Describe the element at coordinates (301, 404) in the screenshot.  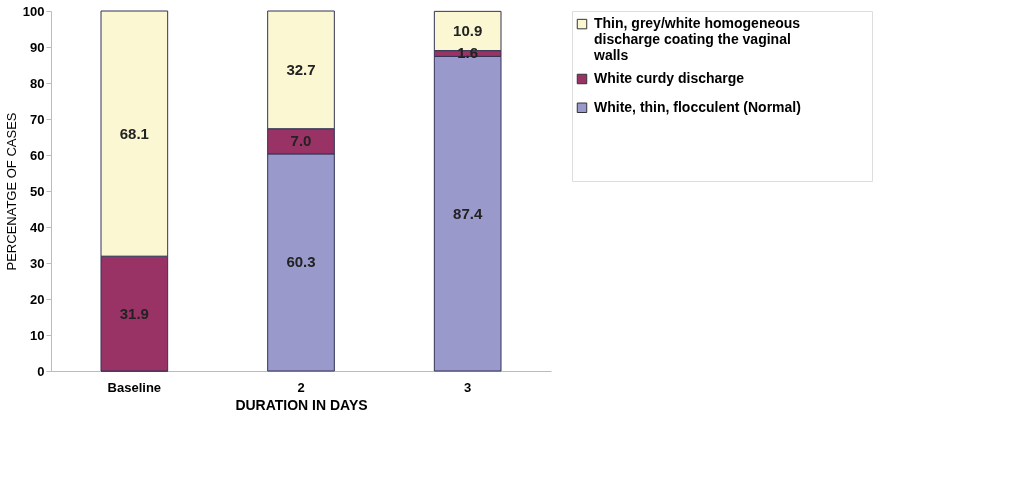
I see `x-axis-title: DURATION IN DAYS` at that location.